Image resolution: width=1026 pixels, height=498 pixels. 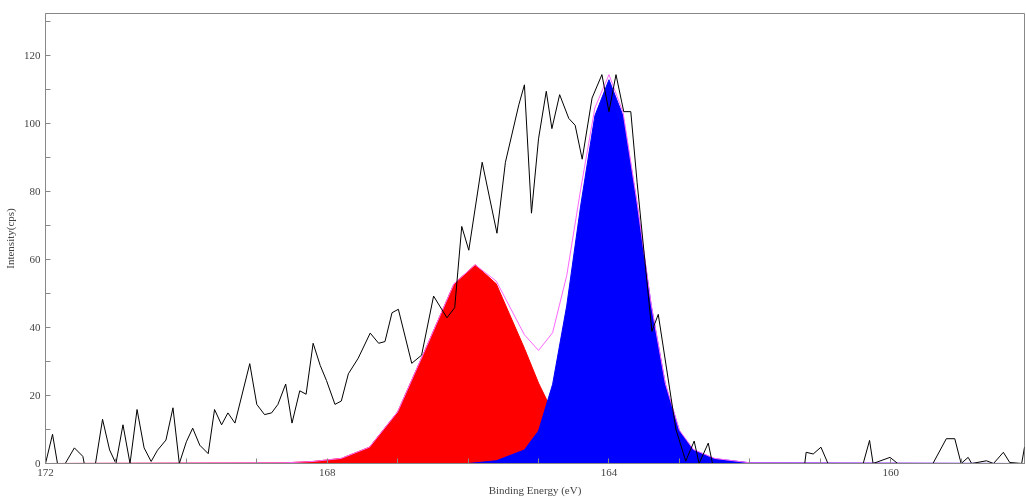 What do you see at coordinates (609, 471) in the screenshot?
I see `x-tick-label: 164` at bounding box center [609, 471].